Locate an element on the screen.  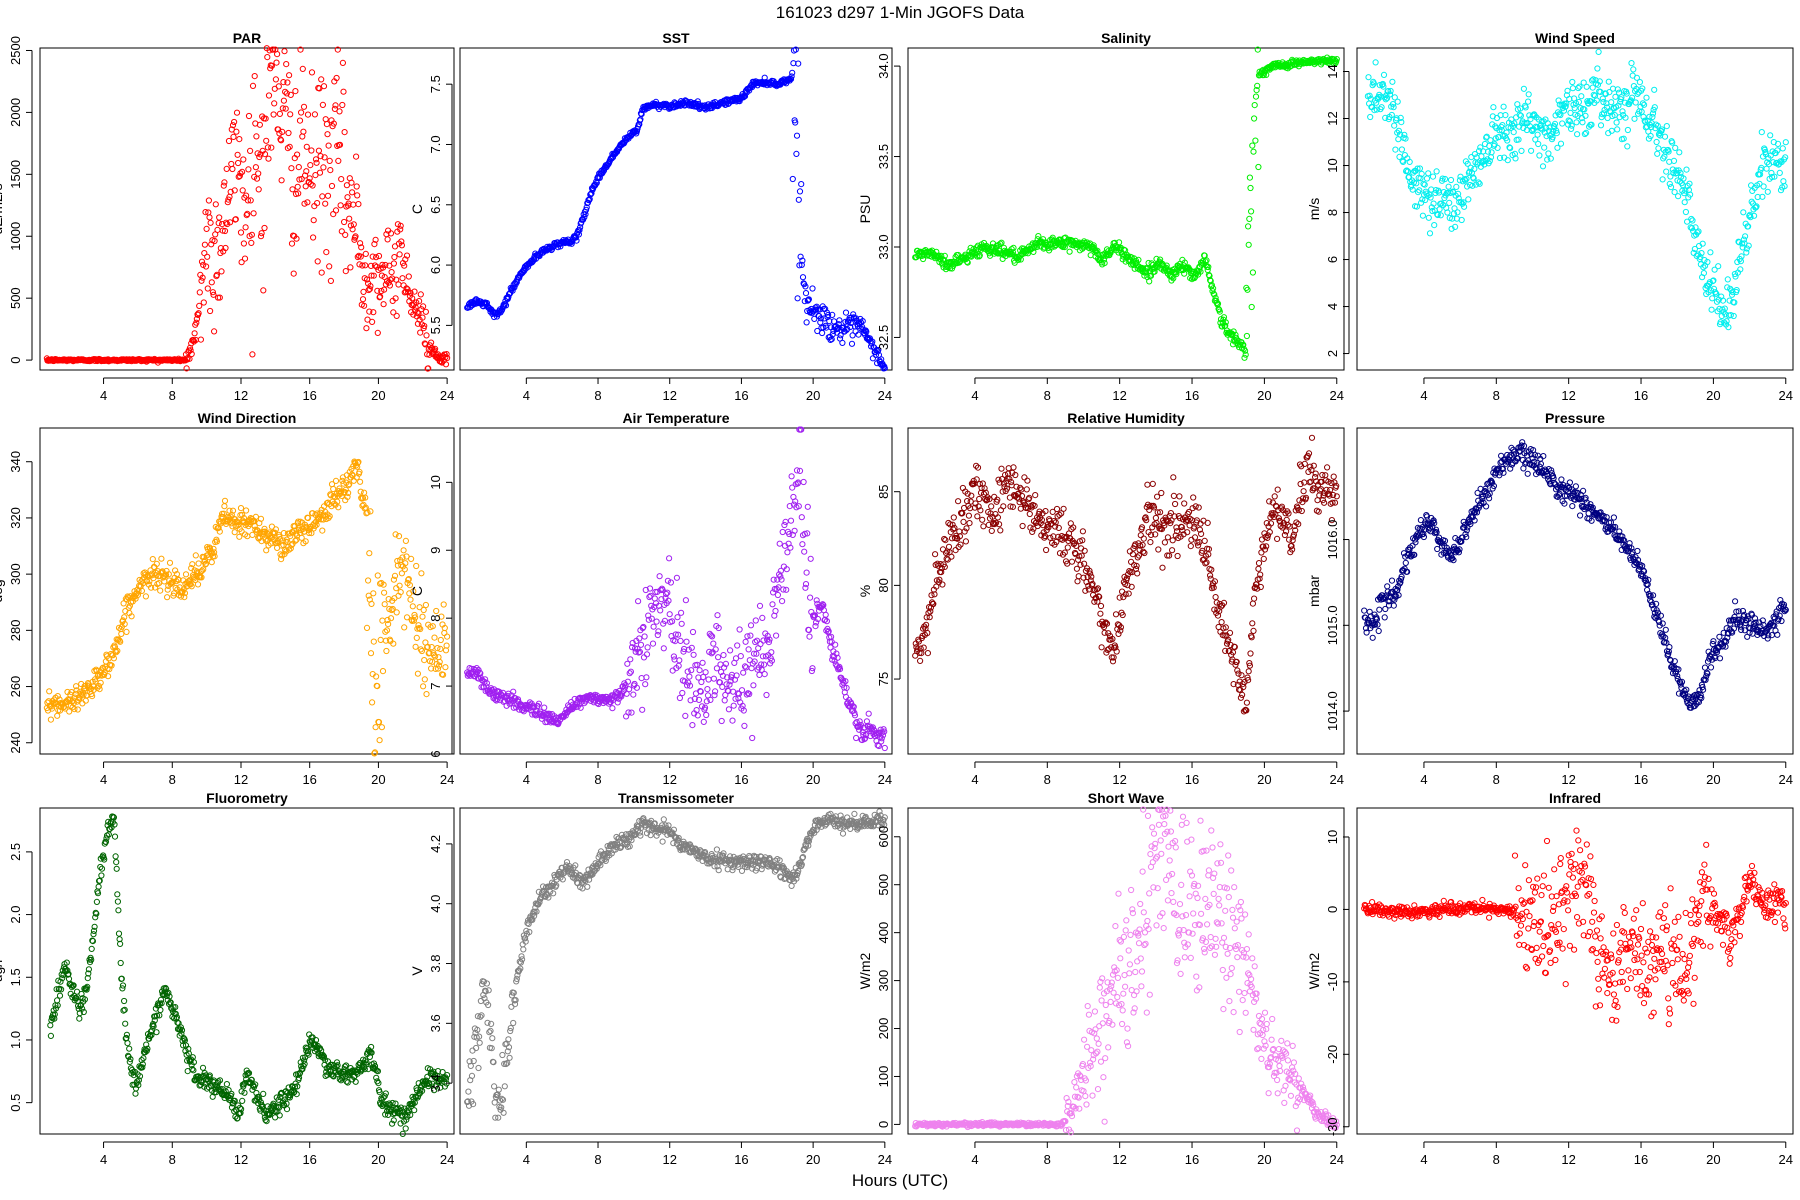
salinity-x-tick-label: 4 is located at coordinates (974, 395).